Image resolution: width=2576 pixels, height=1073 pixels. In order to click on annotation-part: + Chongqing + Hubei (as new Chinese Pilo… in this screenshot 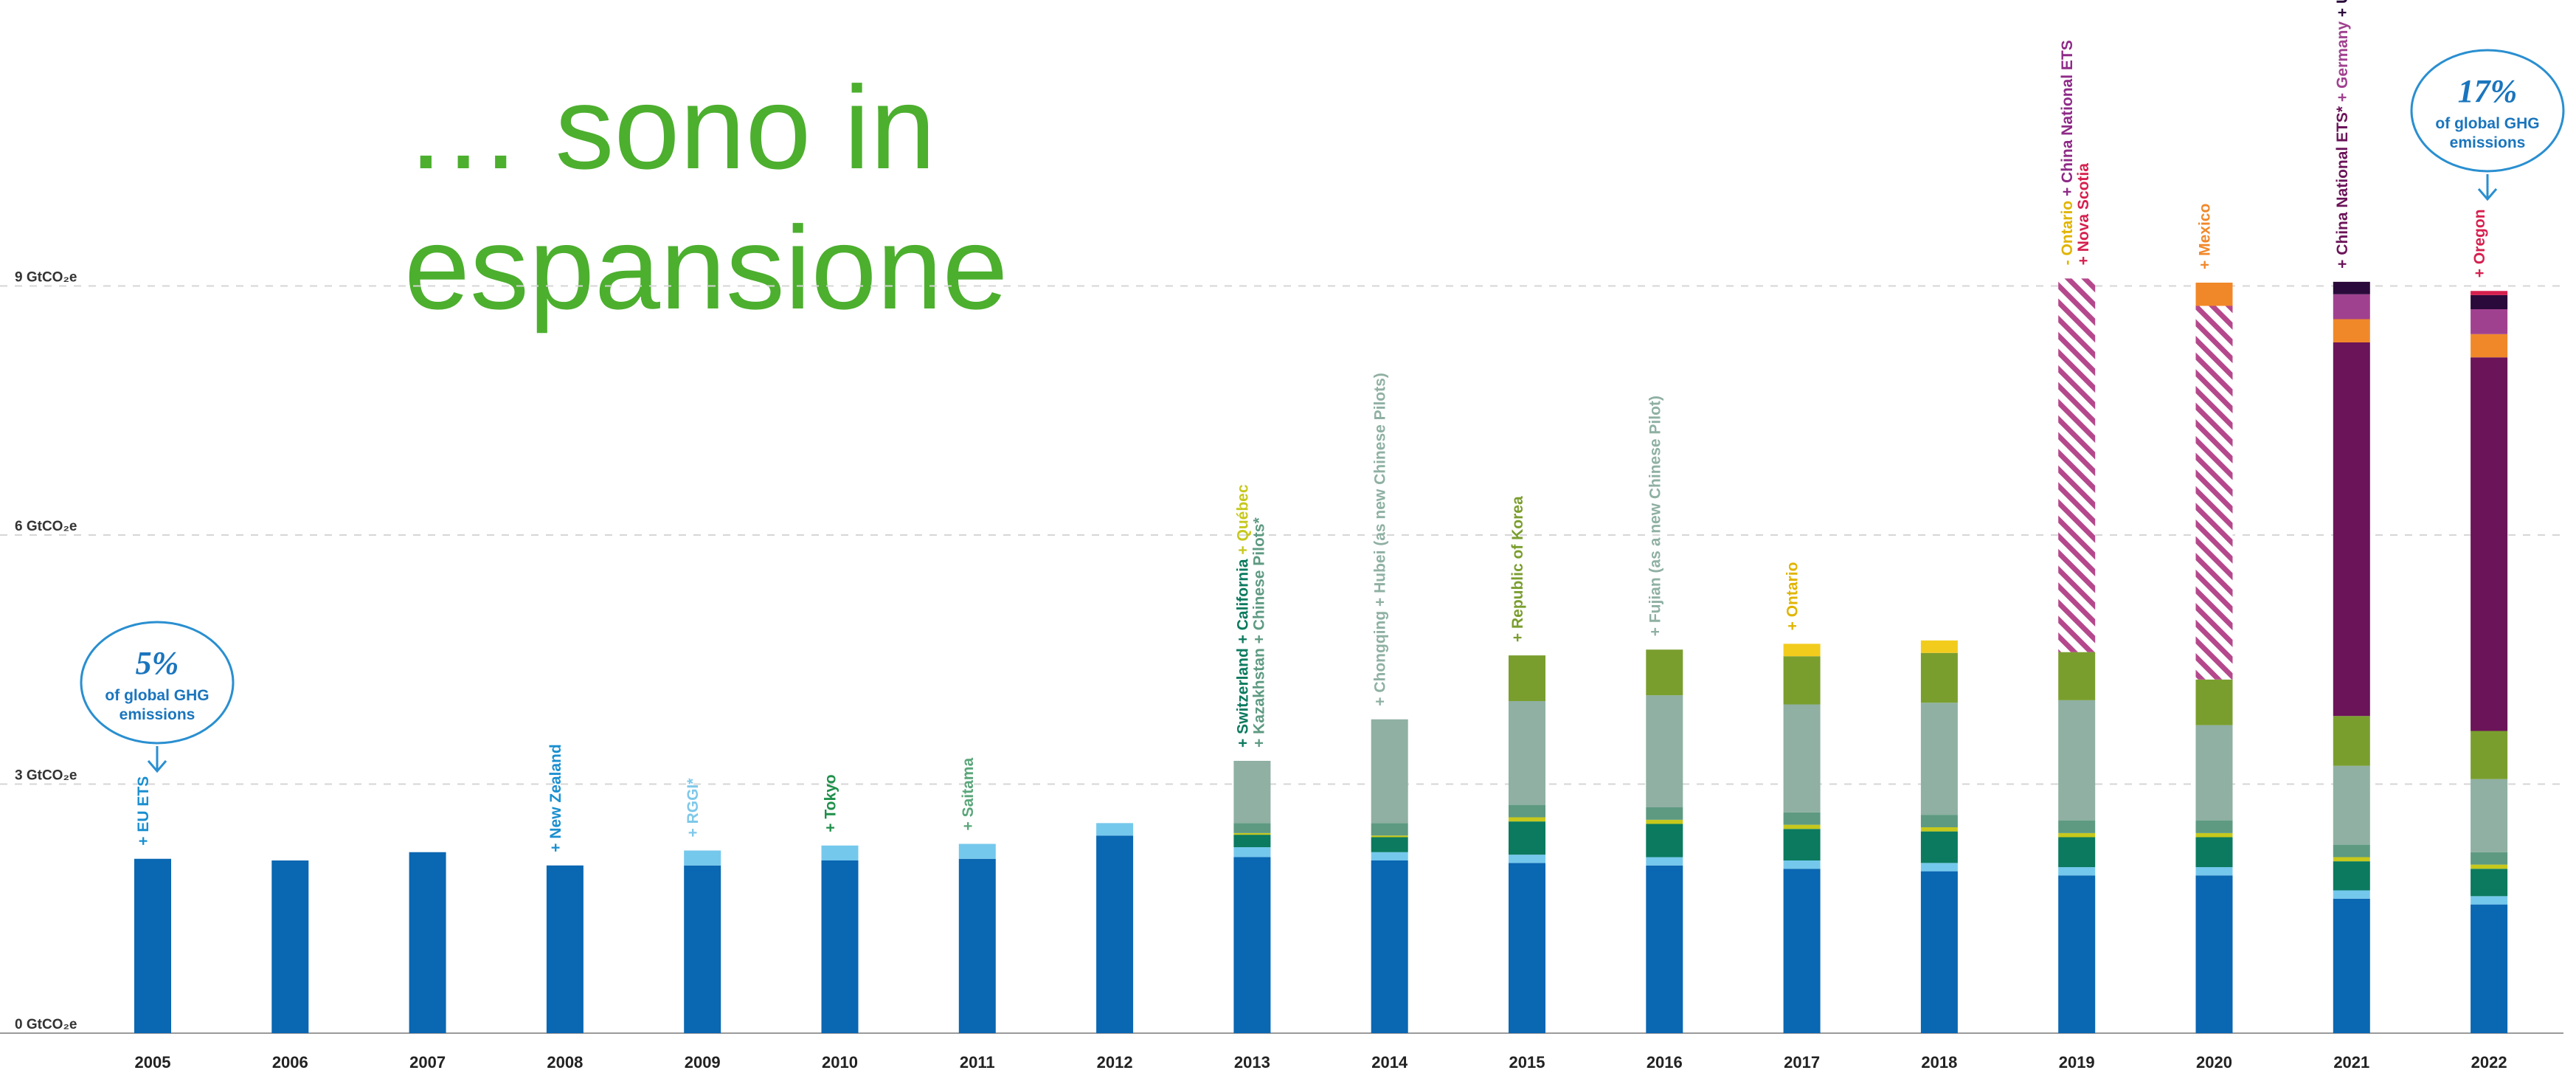, I will do `click(1381, 539)`.